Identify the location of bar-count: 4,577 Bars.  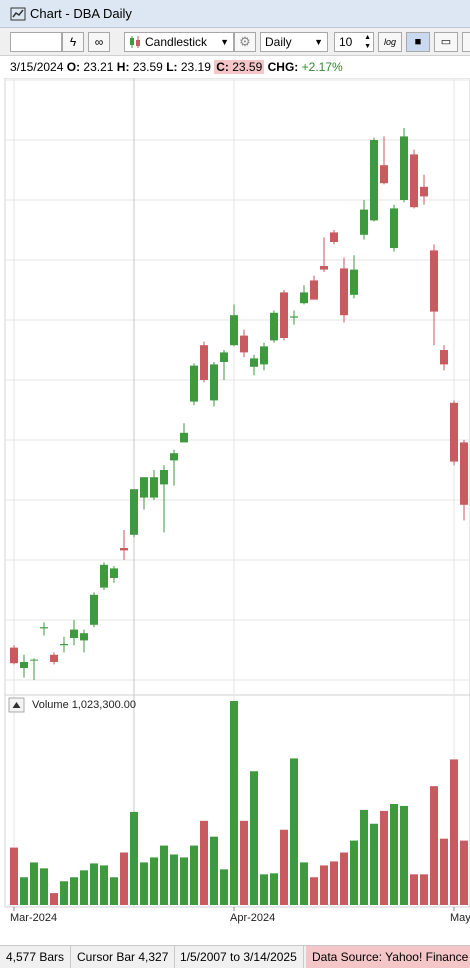
(36, 957).